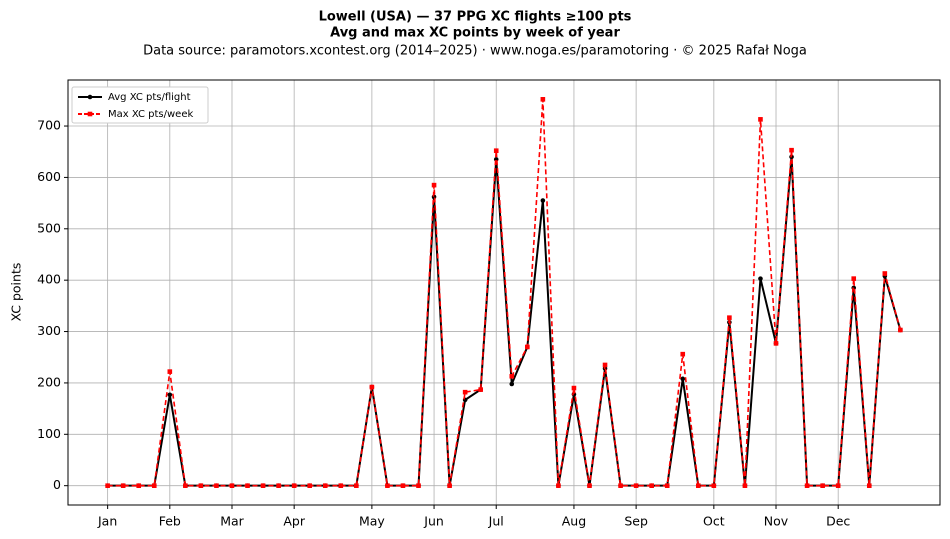 The image size is (950, 539). I want to click on y-tick-label: 700, so click(49, 125).